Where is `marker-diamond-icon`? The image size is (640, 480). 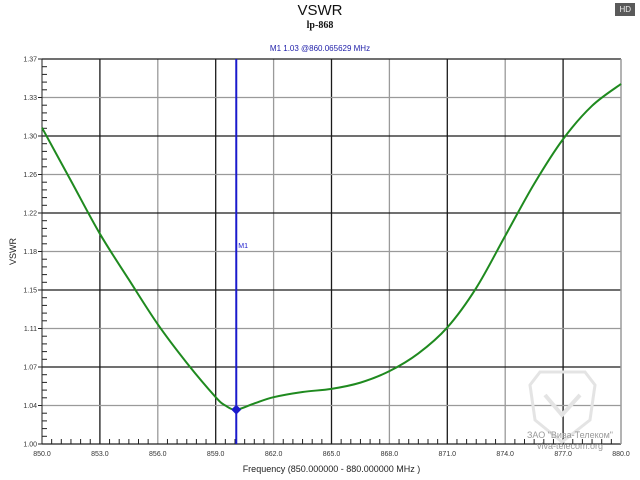 marker-diamond-icon is located at coordinates (236, 409).